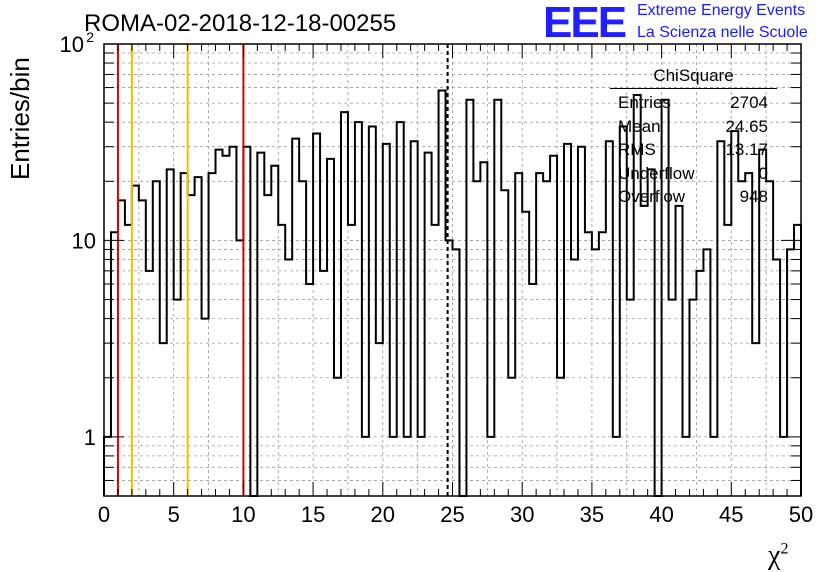  Describe the element at coordinates (693, 77) in the screenshot. I see `stats-title: ChiSquare` at that location.